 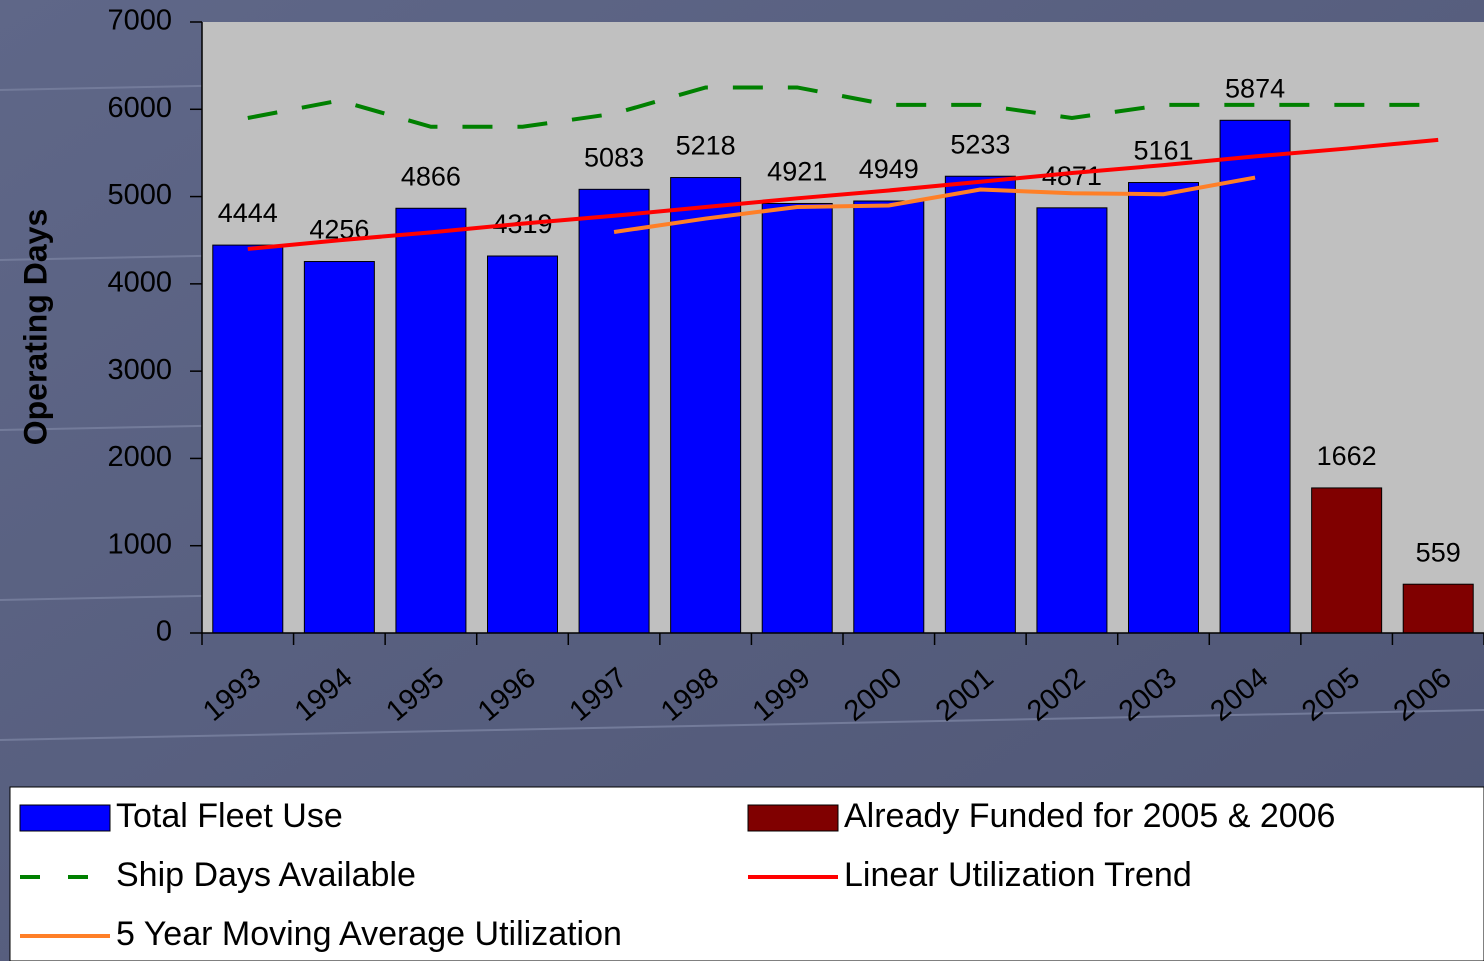 What do you see at coordinates (139, 544) in the screenshot?
I see `y-tick-label: 1000` at bounding box center [139, 544].